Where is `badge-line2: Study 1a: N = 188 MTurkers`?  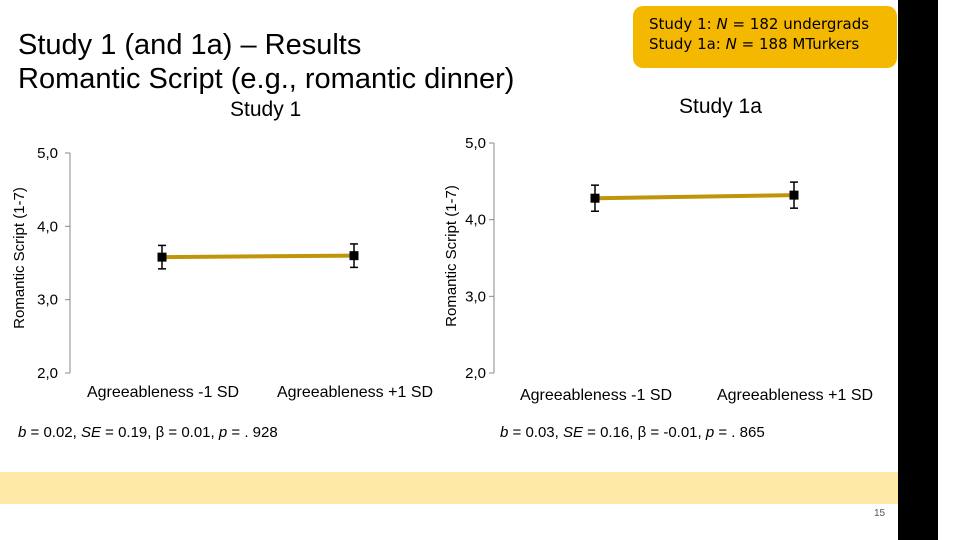 badge-line2: Study 1a: N = 188 MTurkers is located at coordinates (754, 44).